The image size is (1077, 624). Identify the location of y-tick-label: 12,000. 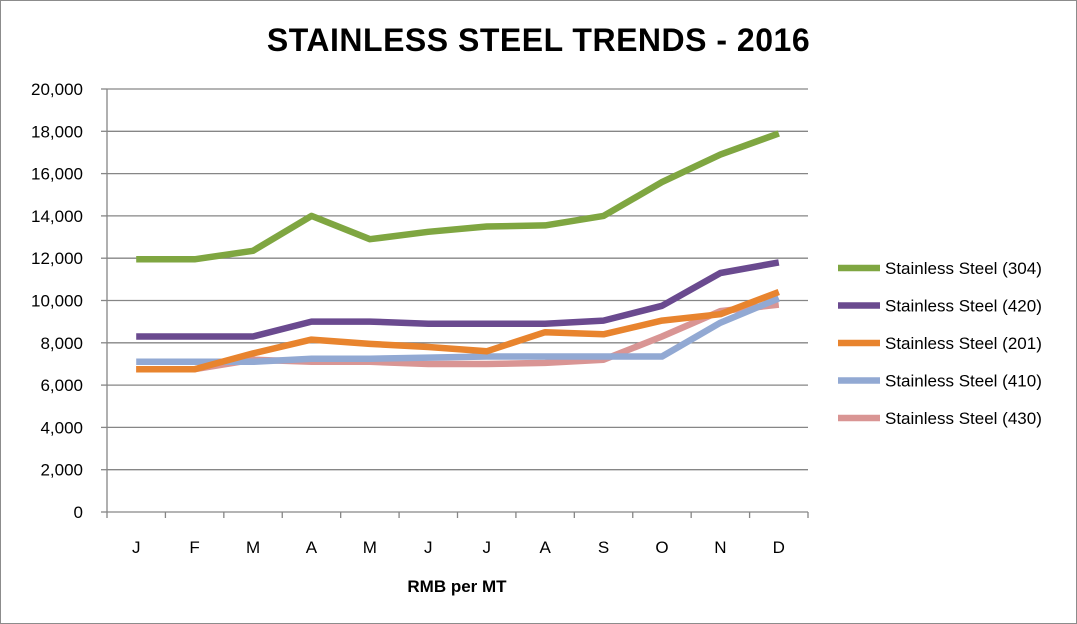
(57, 258).